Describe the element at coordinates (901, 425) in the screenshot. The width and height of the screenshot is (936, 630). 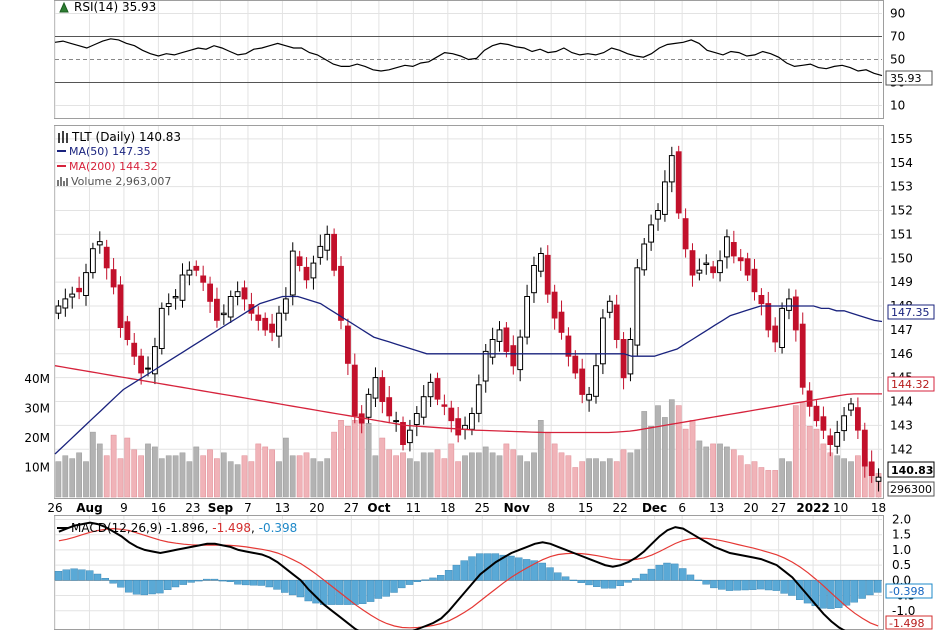
I see `price-tick-label: 143` at that location.